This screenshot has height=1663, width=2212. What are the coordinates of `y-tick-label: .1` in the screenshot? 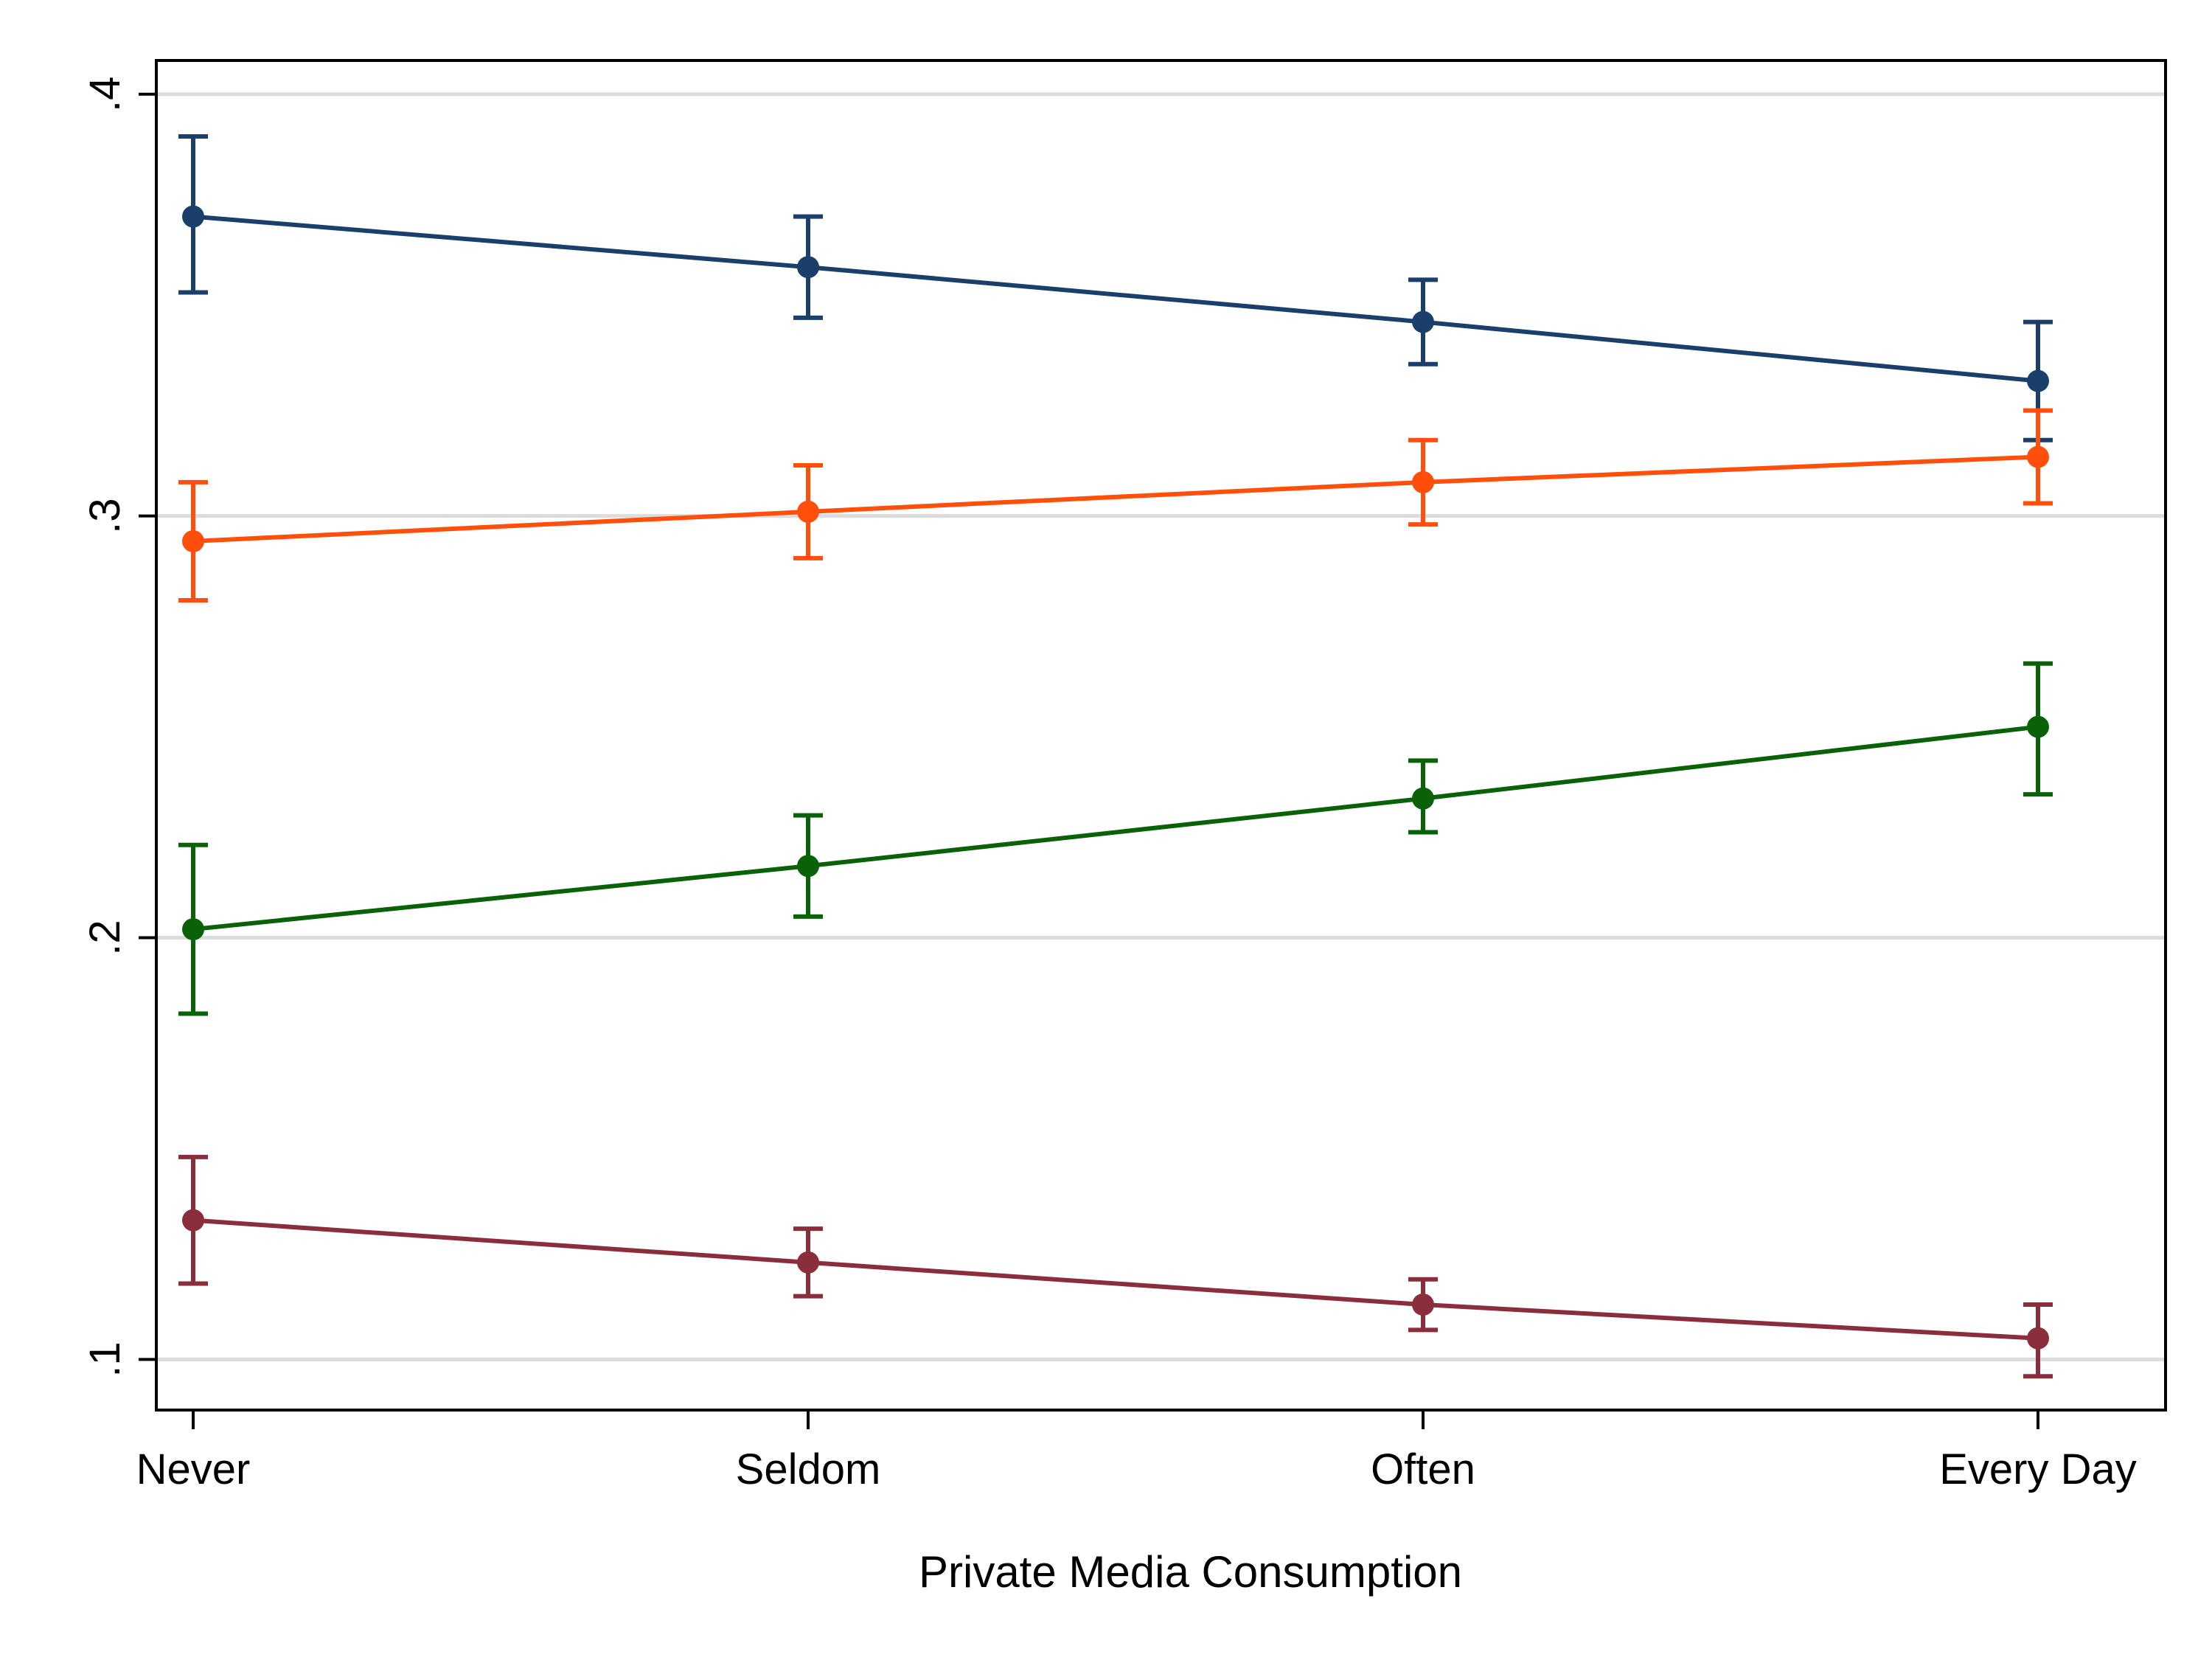 It's located at (105, 1359).